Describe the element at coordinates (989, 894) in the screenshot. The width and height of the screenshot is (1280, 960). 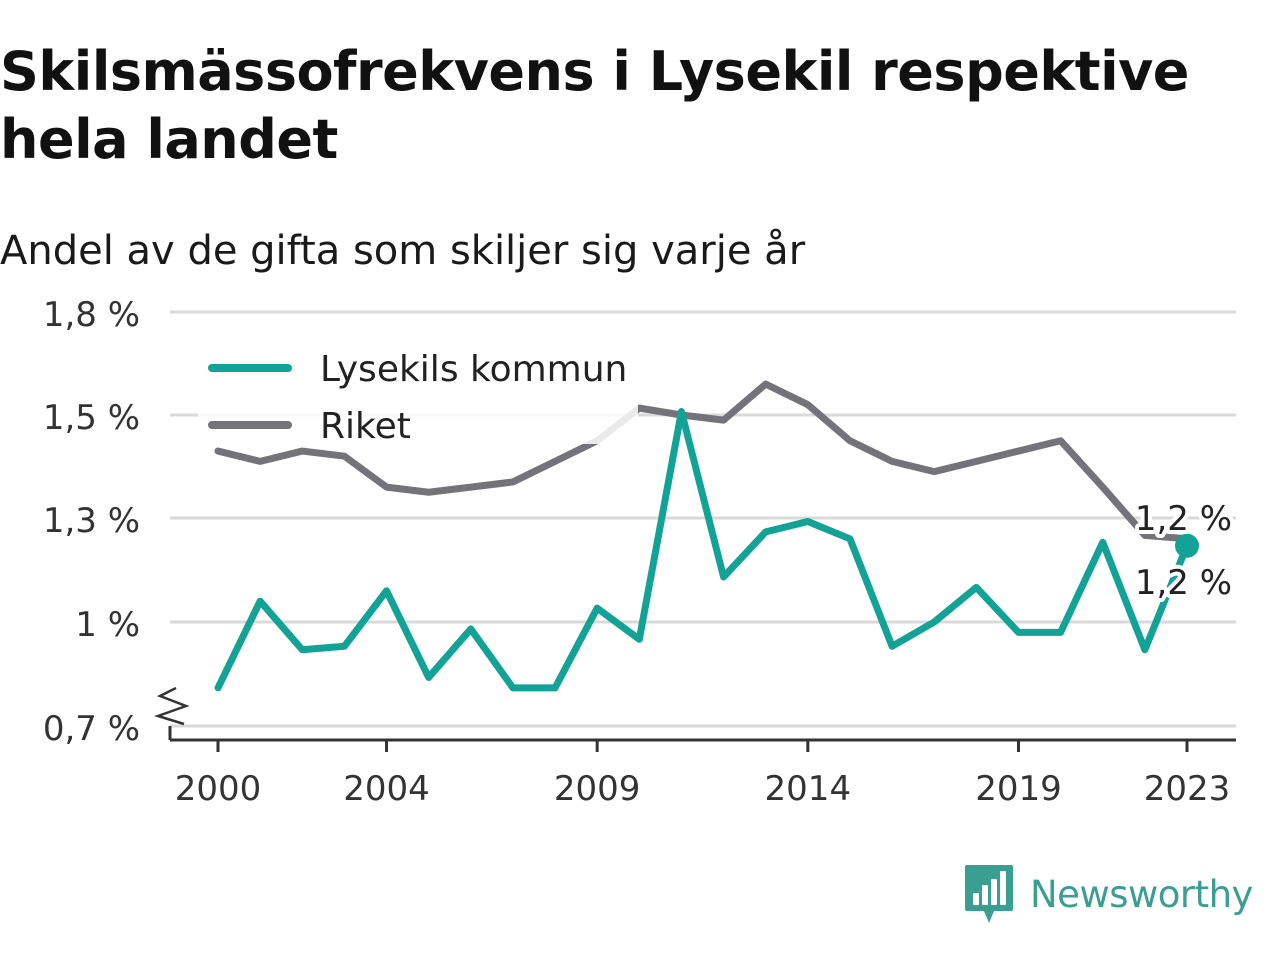
I see `bar-chart-speech-bubble-icon` at that location.